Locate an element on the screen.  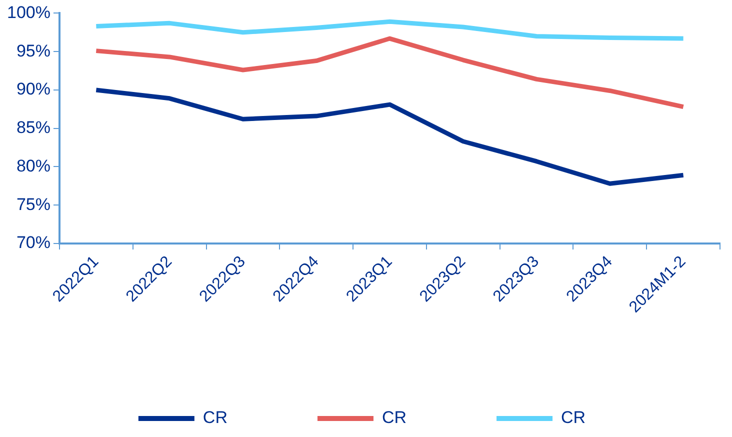
y-tick-label: 90% is located at coordinates (33, 89).